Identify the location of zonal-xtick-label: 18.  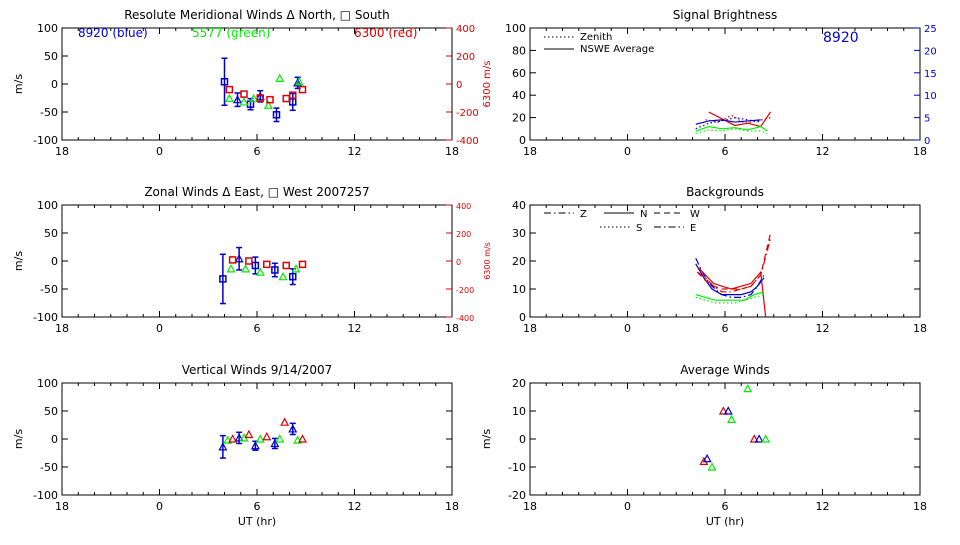
(452, 328).